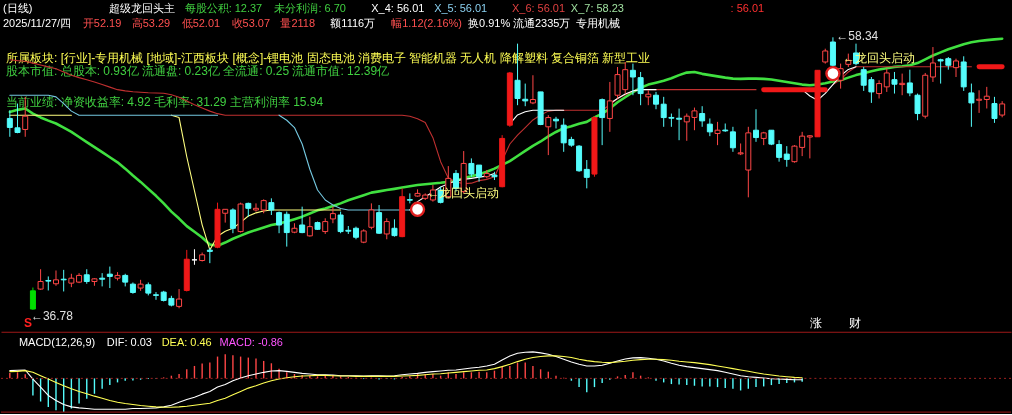 The width and height of the screenshot is (1012, 415). What do you see at coordinates (201, 22) in the screenshot?
I see `text: 低52.01` at bounding box center [201, 22].